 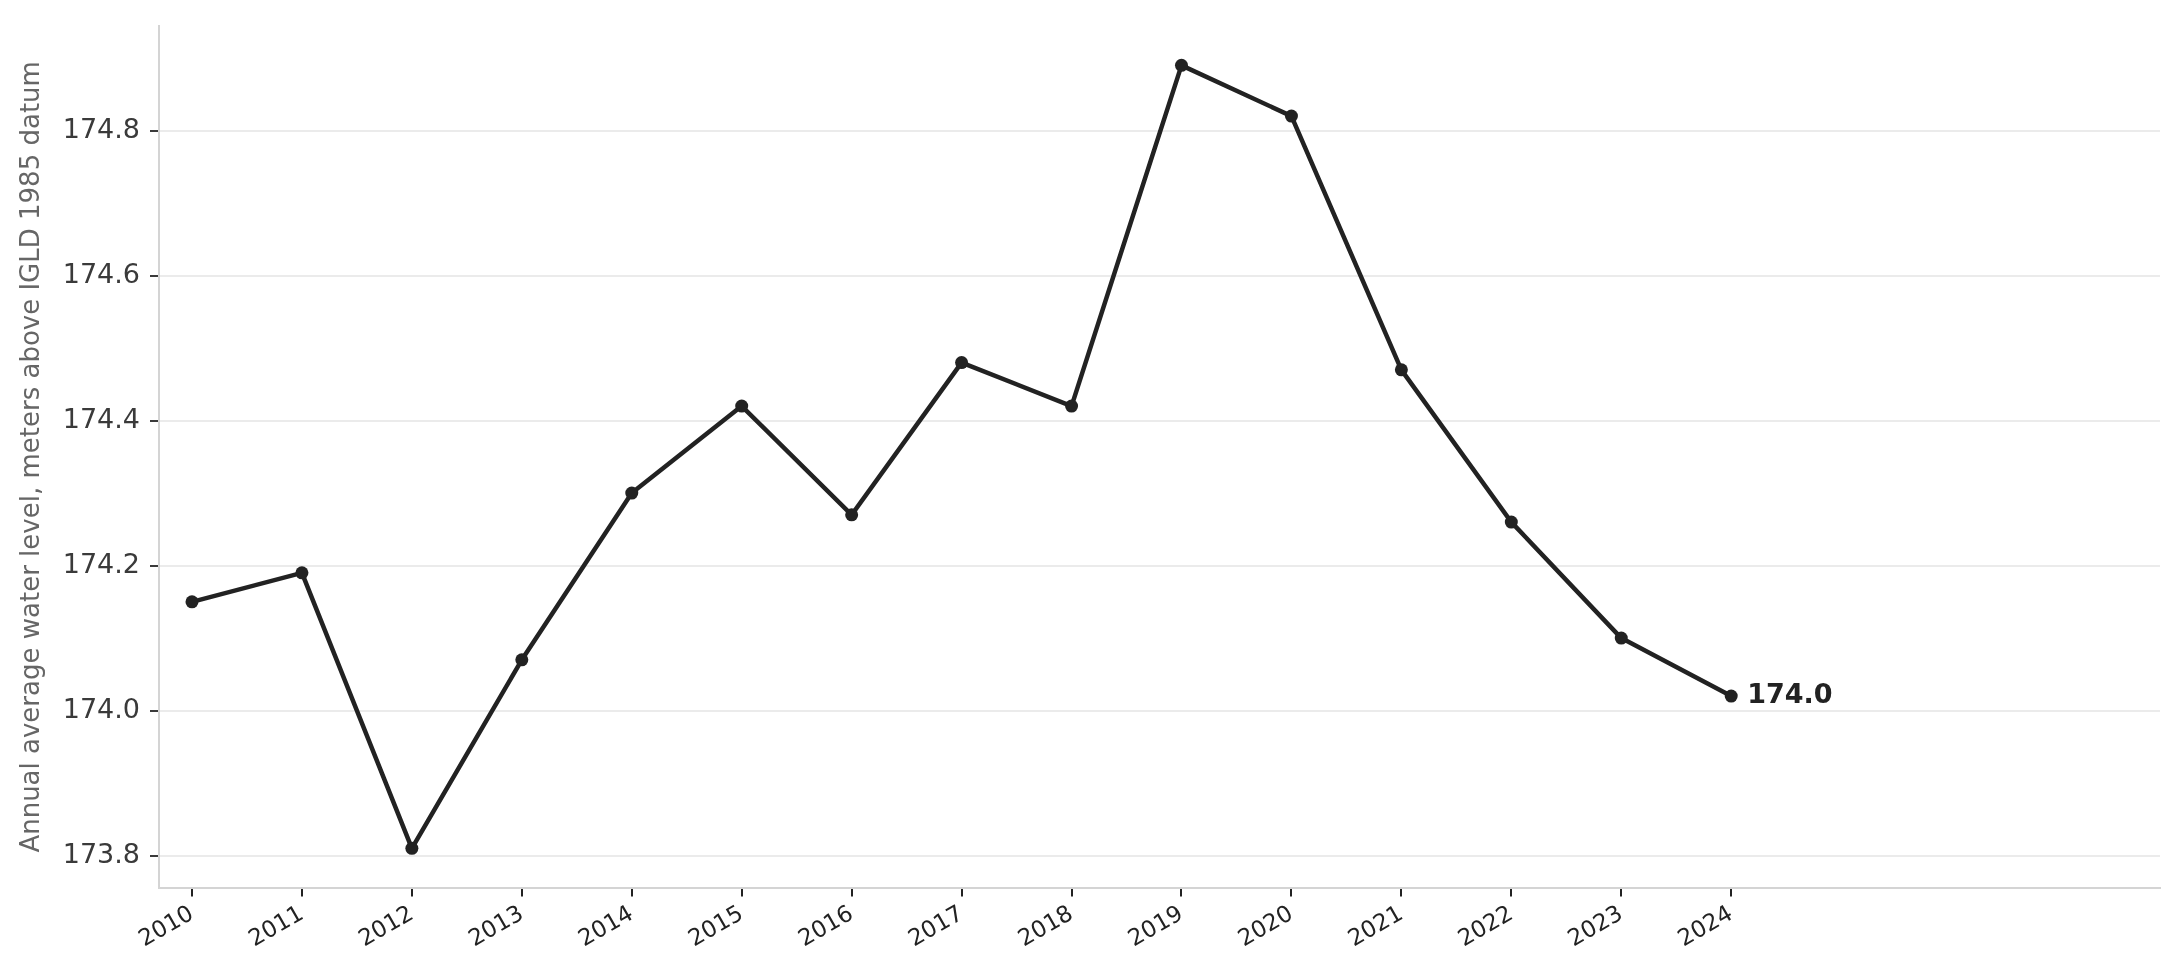 What do you see at coordinates (1790, 694) in the screenshot?
I see `data-label: 174.0` at bounding box center [1790, 694].